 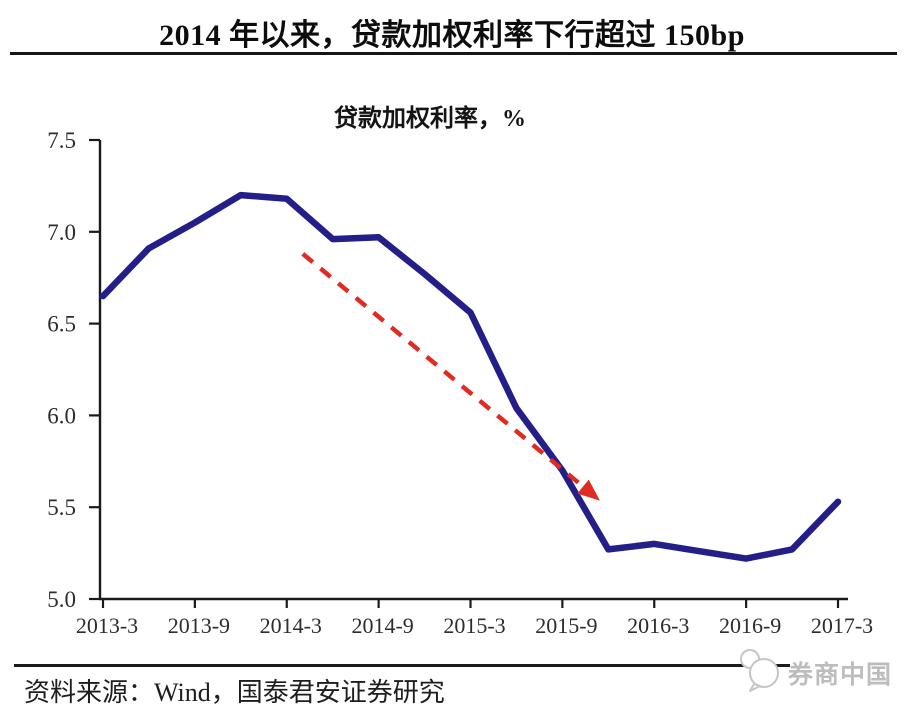 I want to click on title-underline, so click(x=453, y=53).